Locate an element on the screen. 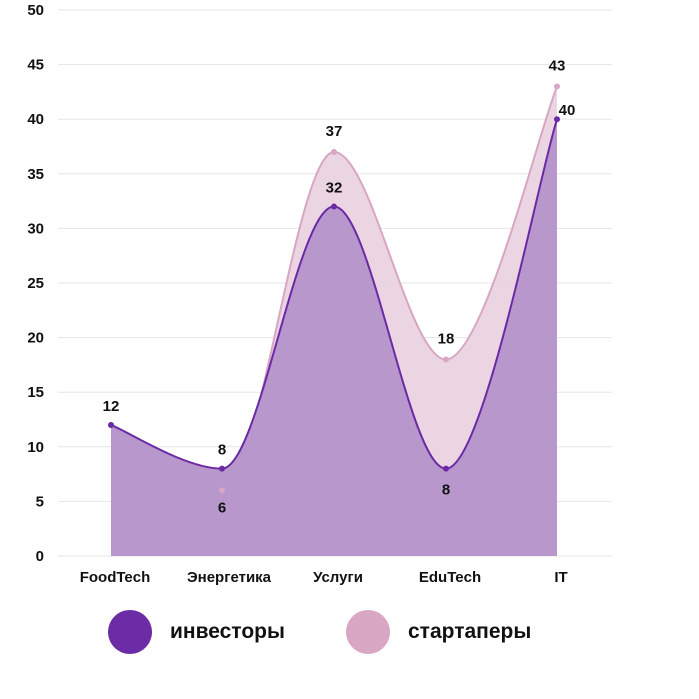 The height and width of the screenshot is (699, 699). y-tick-label-30: 30 is located at coordinates (35, 228).